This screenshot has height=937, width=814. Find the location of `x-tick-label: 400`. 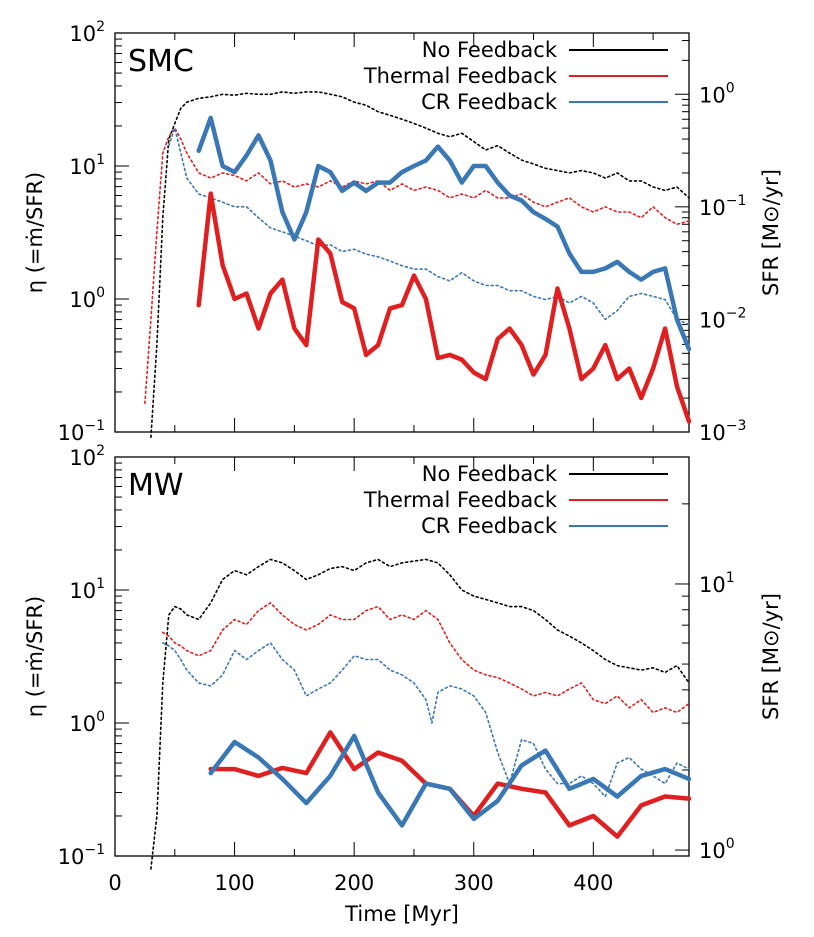

x-tick-label: 400 is located at coordinates (593, 883).